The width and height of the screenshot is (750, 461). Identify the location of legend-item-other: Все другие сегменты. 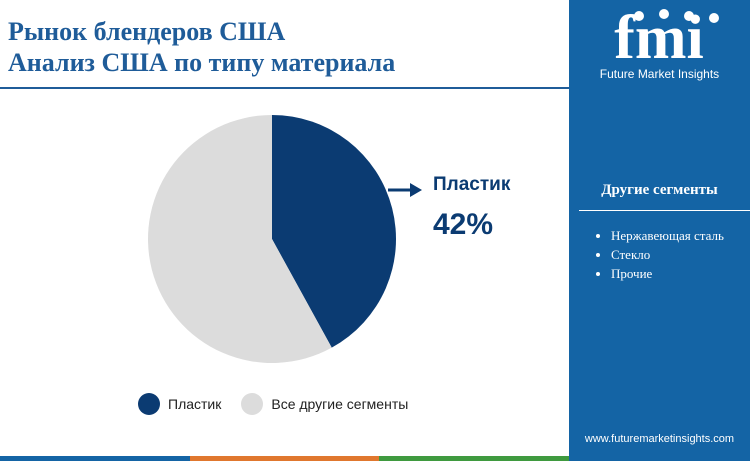
(324, 404).